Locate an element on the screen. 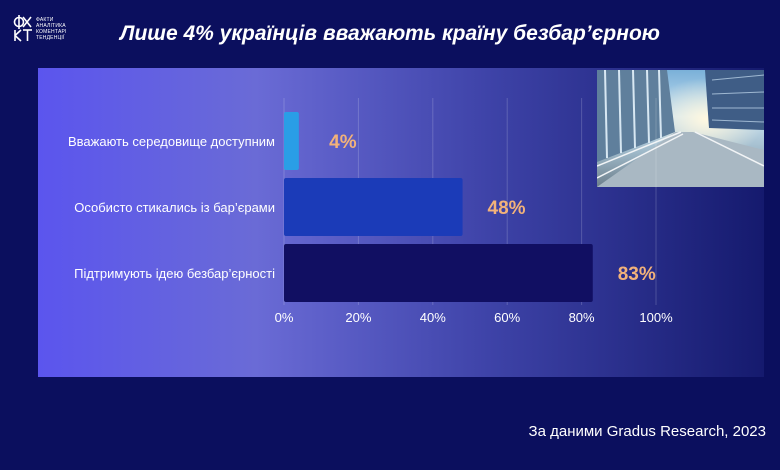 The width and height of the screenshot is (780, 470). source-note: За даними Gradus Research, 2023 is located at coordinates (647, 431).